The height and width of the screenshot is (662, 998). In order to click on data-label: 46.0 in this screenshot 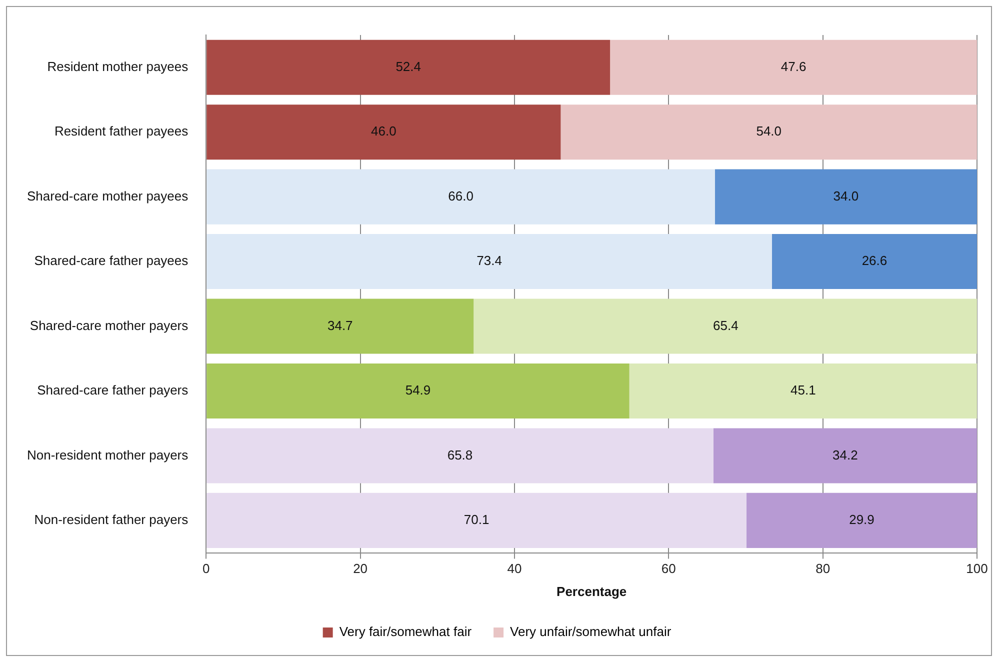, I will do `click(383, 131)`.